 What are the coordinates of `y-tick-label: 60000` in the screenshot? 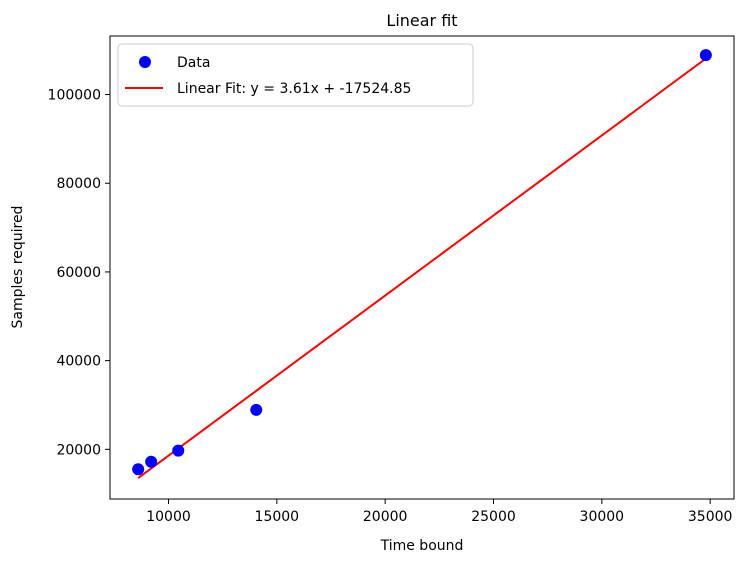 It's located at (78, 273).